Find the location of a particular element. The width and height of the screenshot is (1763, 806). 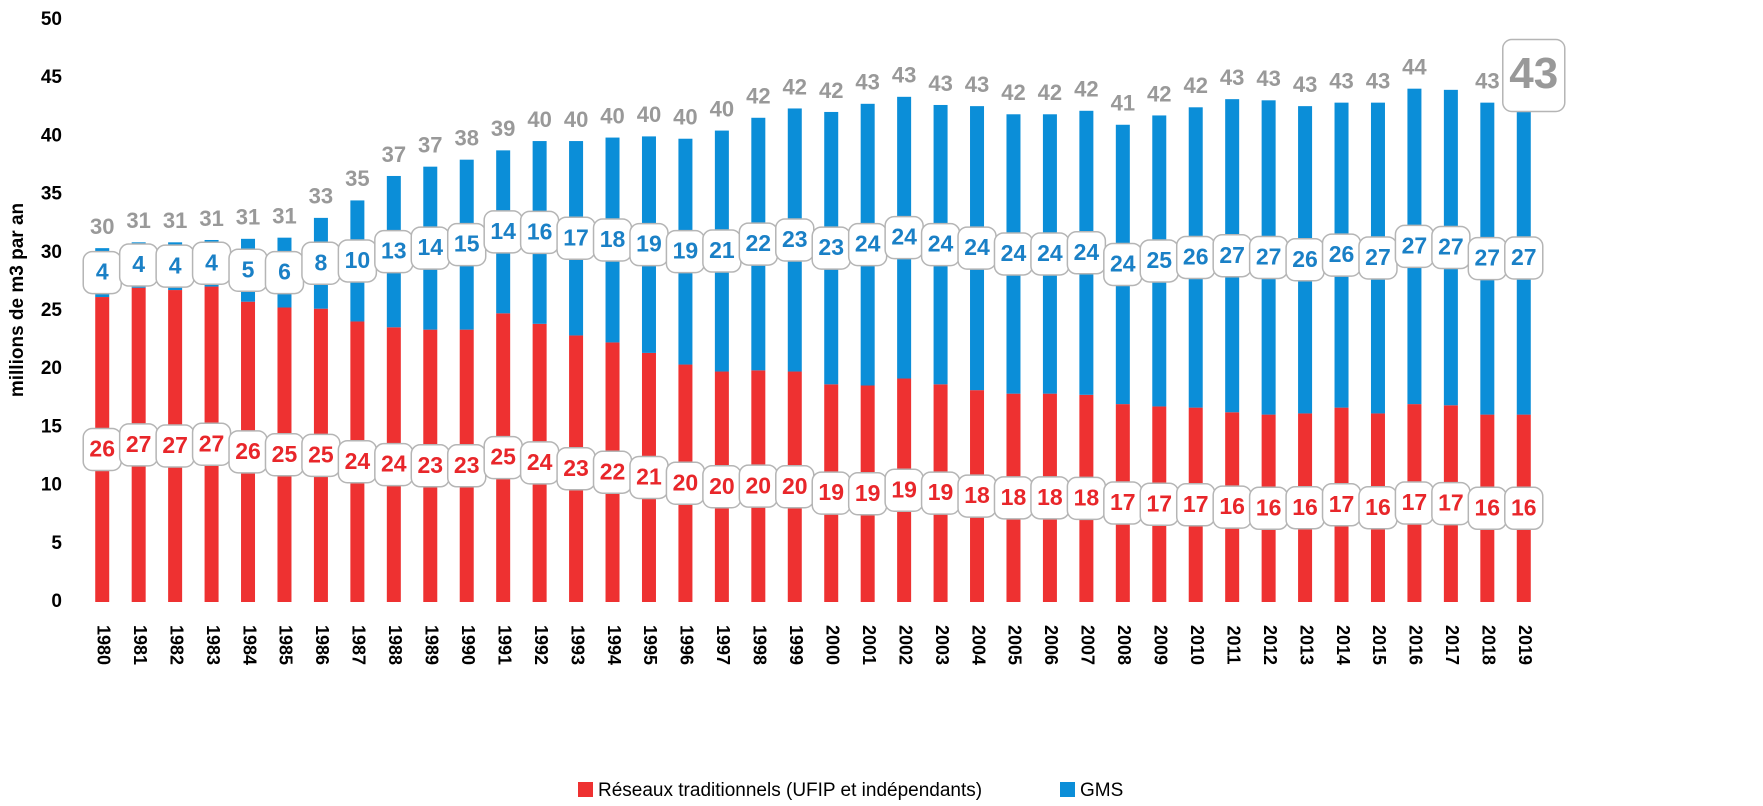

y-tick-label: 5 is located at coordinates (56, 543).